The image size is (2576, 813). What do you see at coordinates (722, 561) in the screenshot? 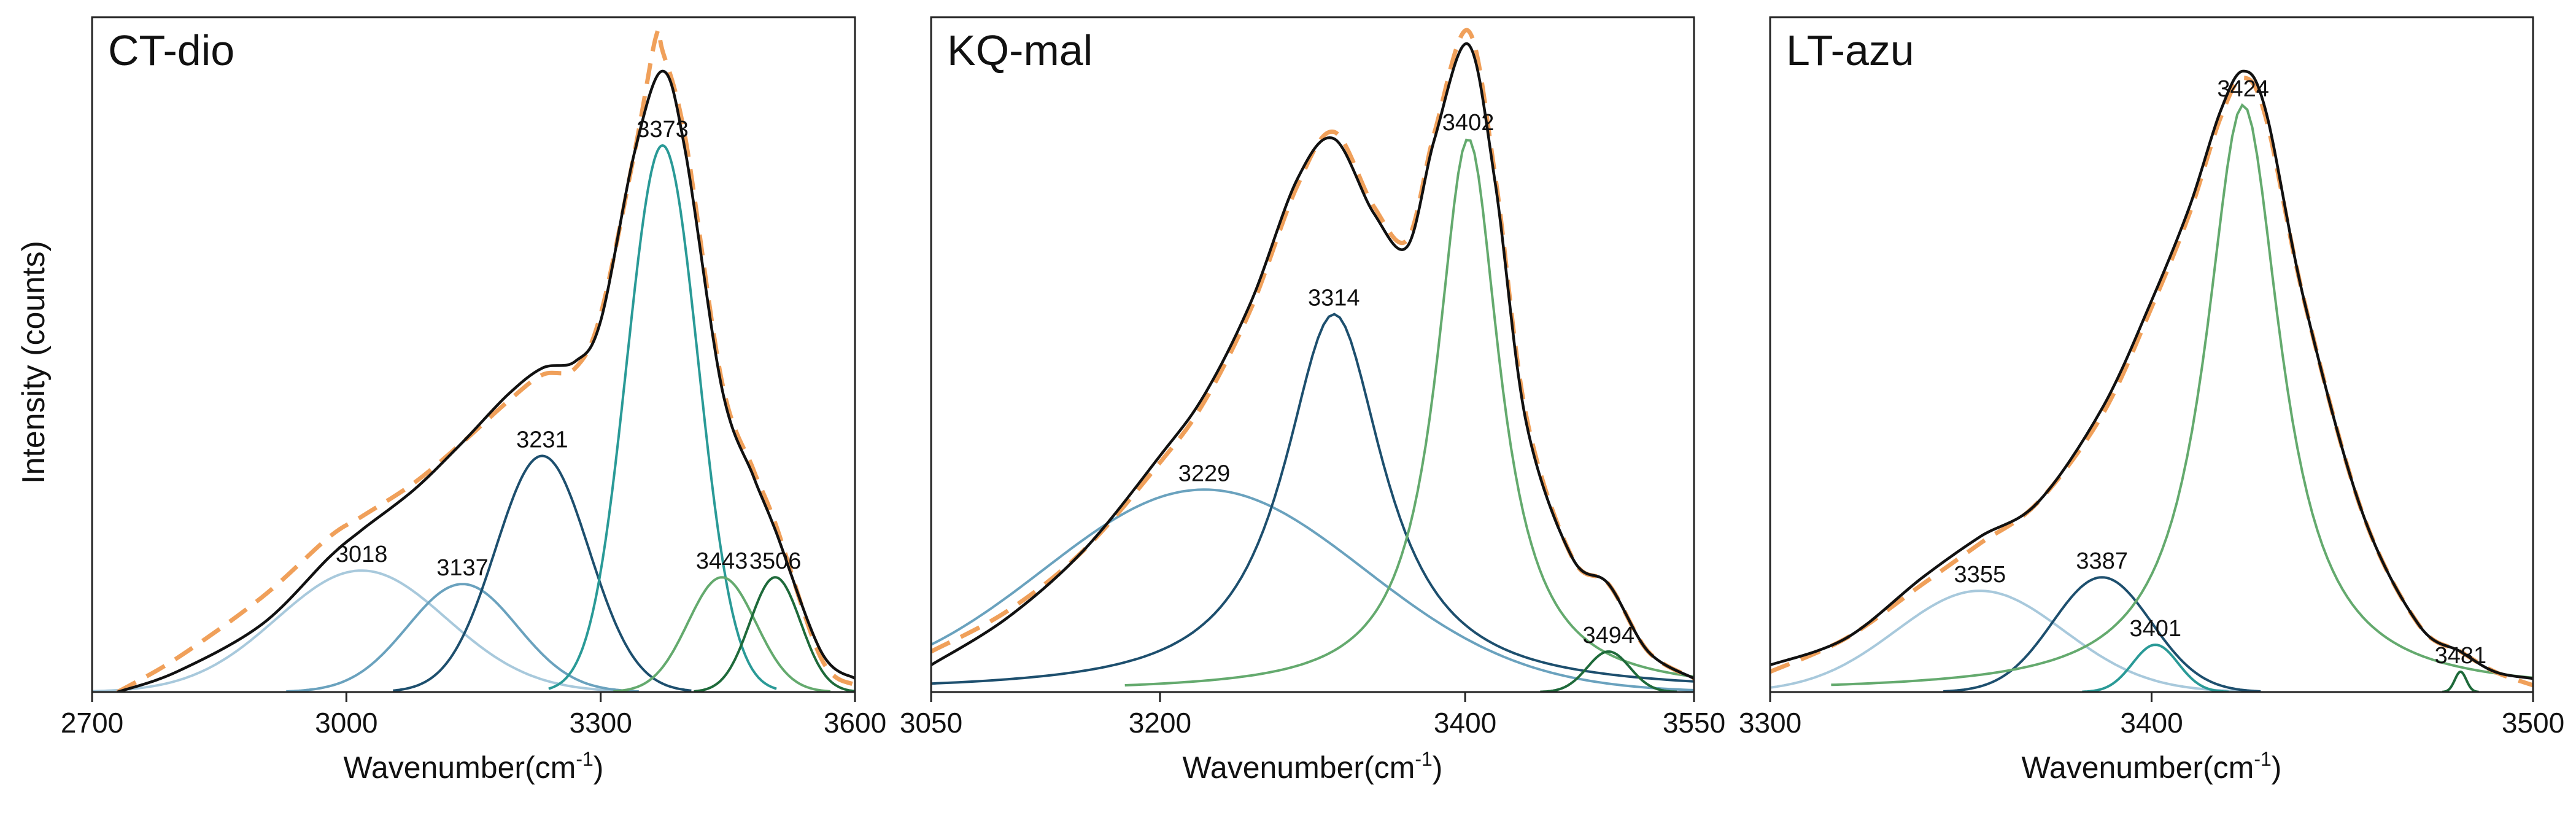
I see `peak-label-3443: 3443` at bounding box center [722, 561].